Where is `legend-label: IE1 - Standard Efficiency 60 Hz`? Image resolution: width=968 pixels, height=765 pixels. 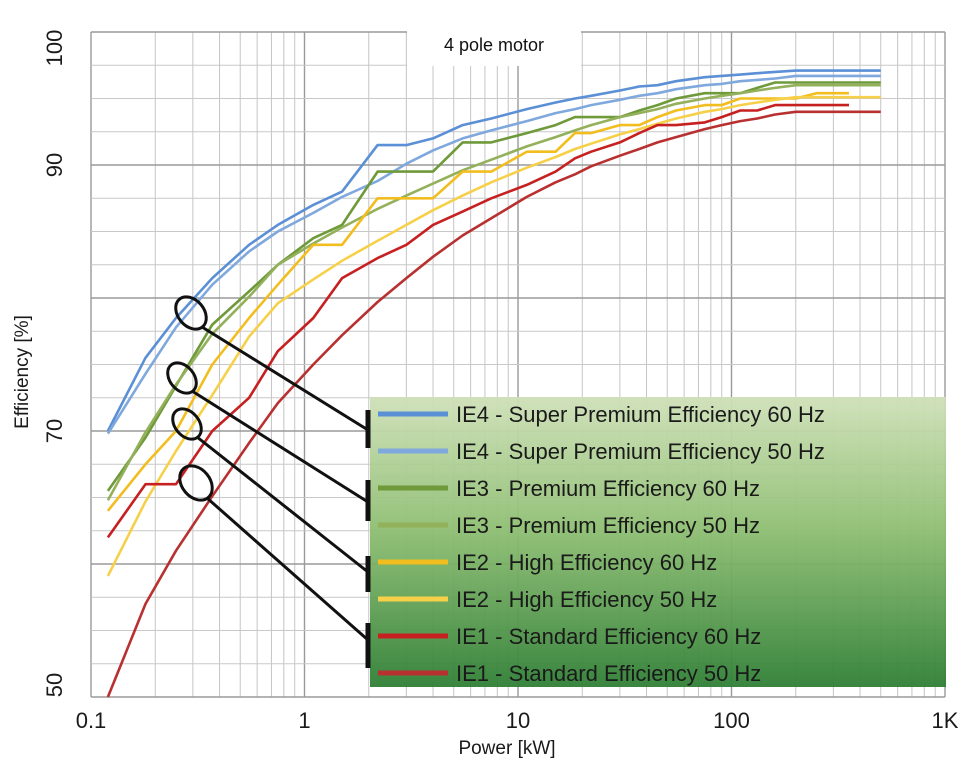
legend-label: IE1 - Standard Efficiency 60 Hz is located at coordinates (608, 636).